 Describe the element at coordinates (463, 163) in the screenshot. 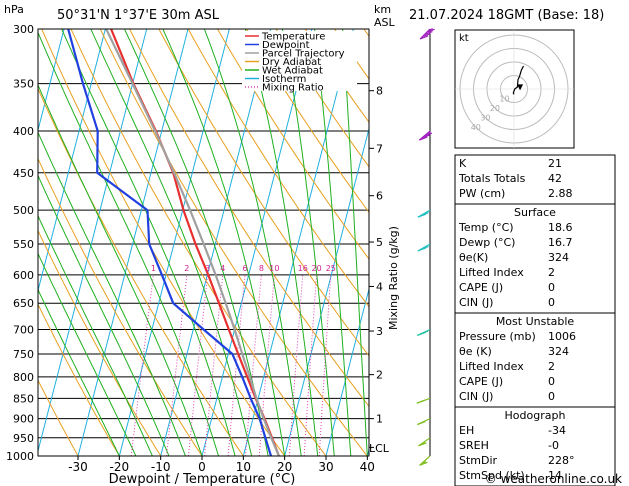

I see `index-label: K` at that location.